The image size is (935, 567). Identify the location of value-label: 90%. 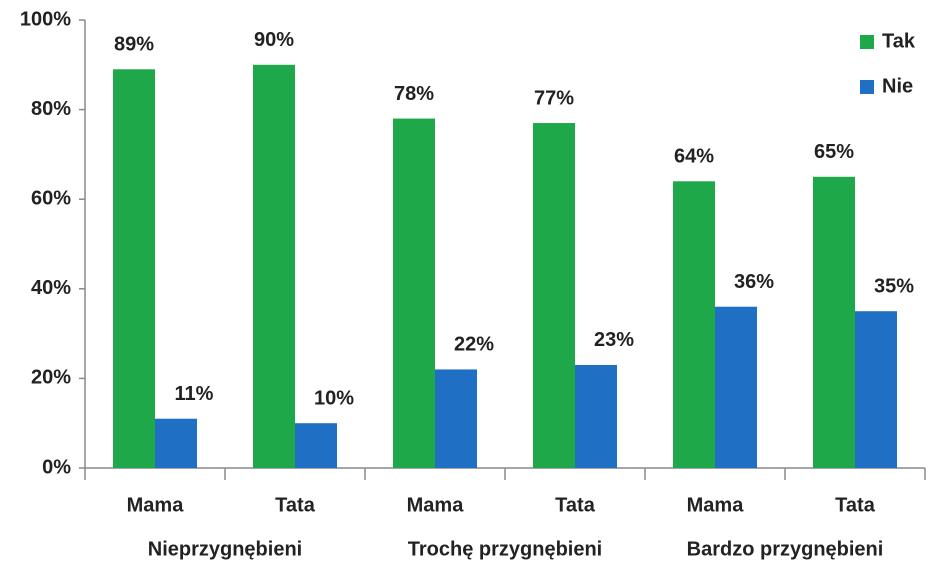
(274, 40).